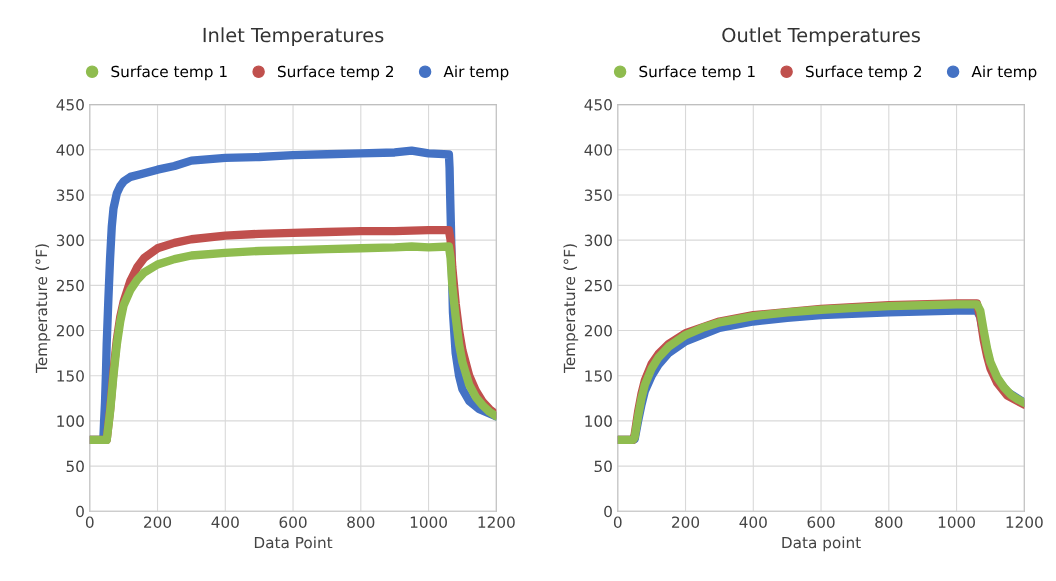 The width and height of the screenshot is (1056, 581). Describe the element at coordinates (821, 37) in the screenshot. I see `chart-title: Outlet Temperatures` at that location.